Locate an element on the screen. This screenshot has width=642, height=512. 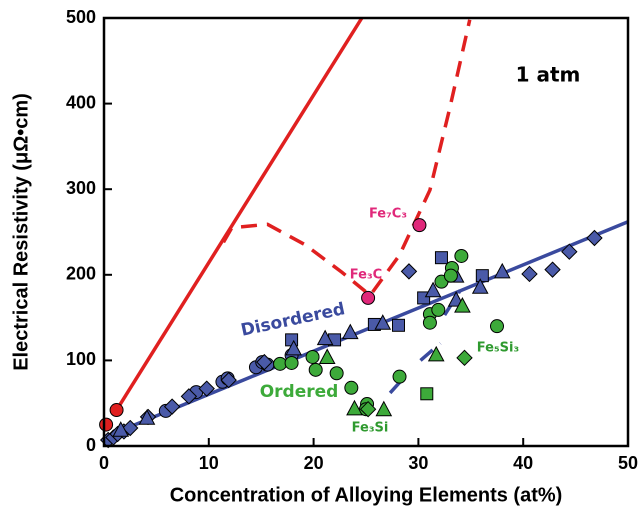
y-tick-label: 100 is located at coordinates (81, 359).